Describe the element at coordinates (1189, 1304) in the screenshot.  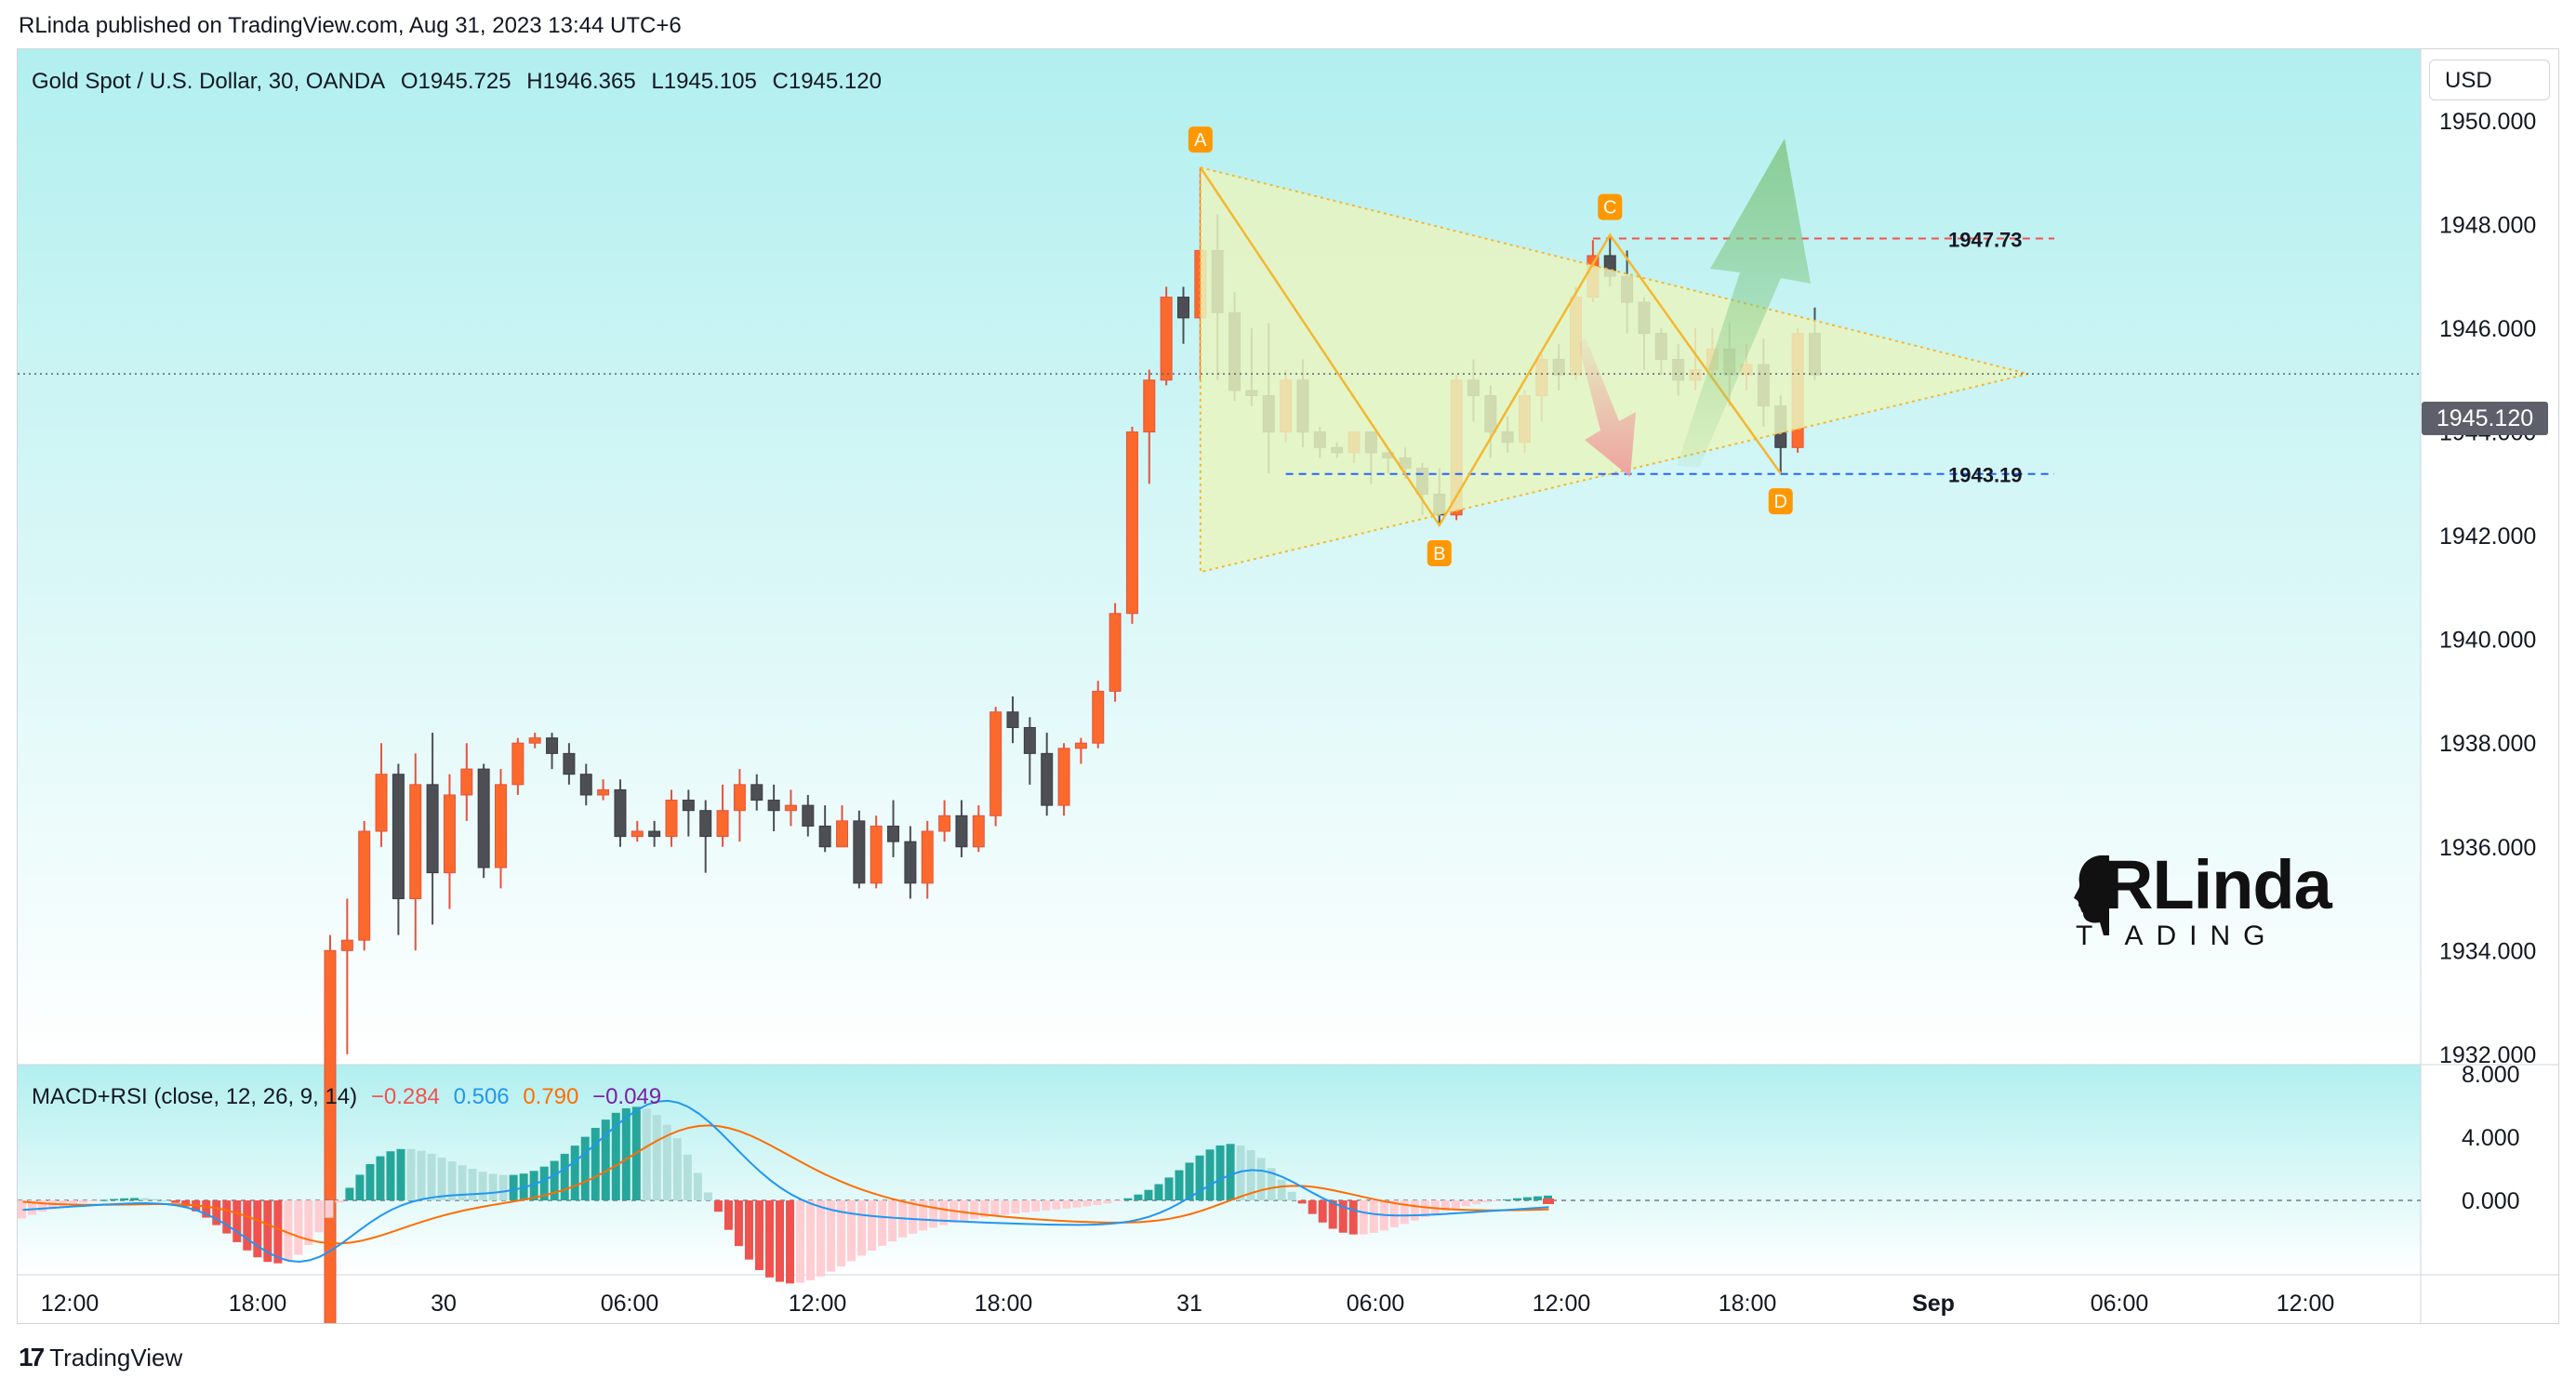
I see `x-tick-label: 31` at that location.